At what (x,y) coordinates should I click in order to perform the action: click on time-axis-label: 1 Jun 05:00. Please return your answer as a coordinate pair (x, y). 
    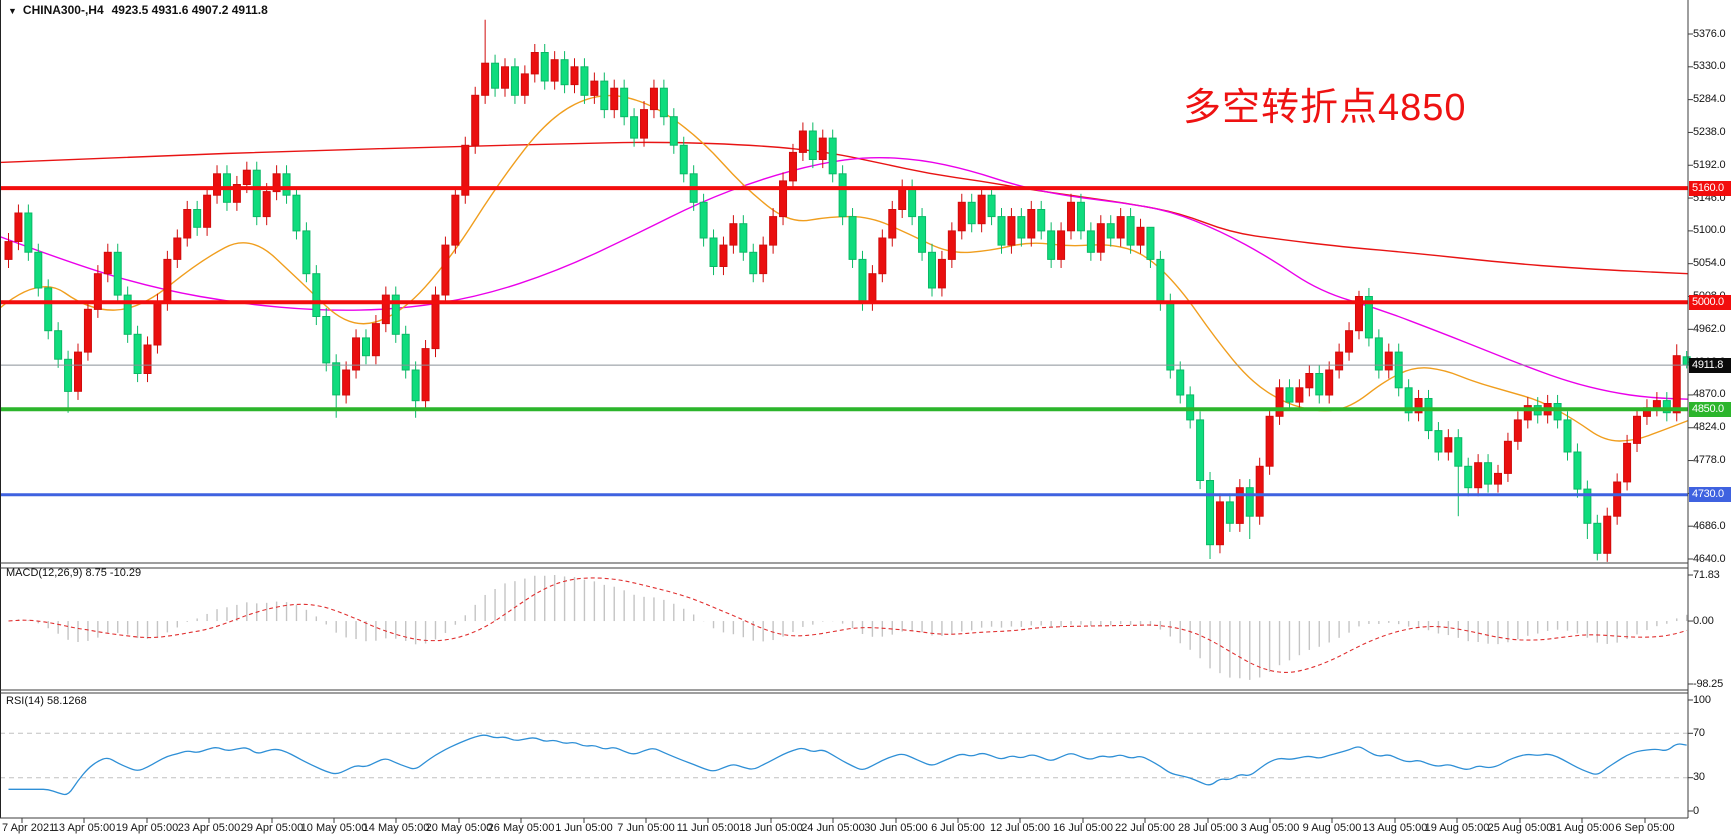
    Looking at the image, I should click on (584, 828).